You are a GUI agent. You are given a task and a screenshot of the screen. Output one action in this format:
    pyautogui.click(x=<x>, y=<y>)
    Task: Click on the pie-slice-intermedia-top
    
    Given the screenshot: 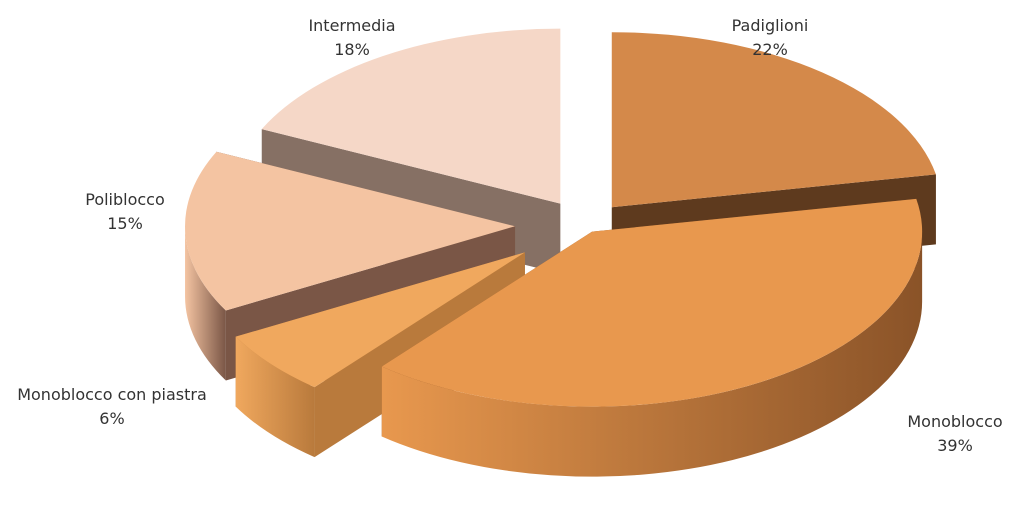 What is the action you would take?
    pyautogui.click(x=411, y=116)
    